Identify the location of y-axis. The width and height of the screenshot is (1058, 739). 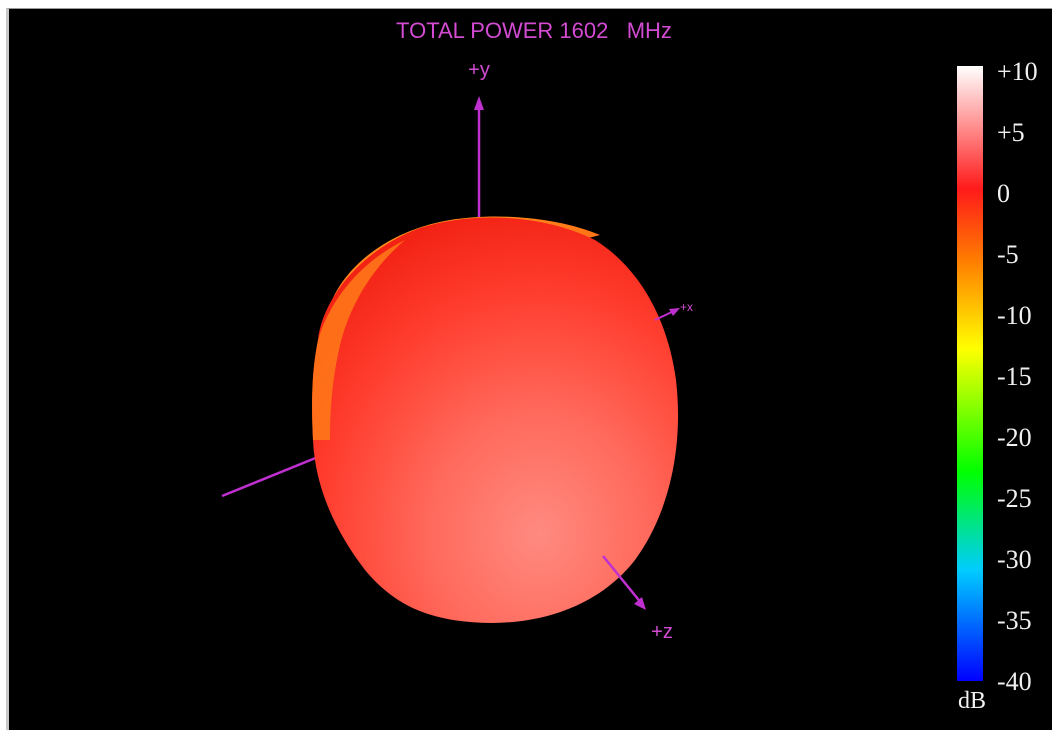
(479, 158).